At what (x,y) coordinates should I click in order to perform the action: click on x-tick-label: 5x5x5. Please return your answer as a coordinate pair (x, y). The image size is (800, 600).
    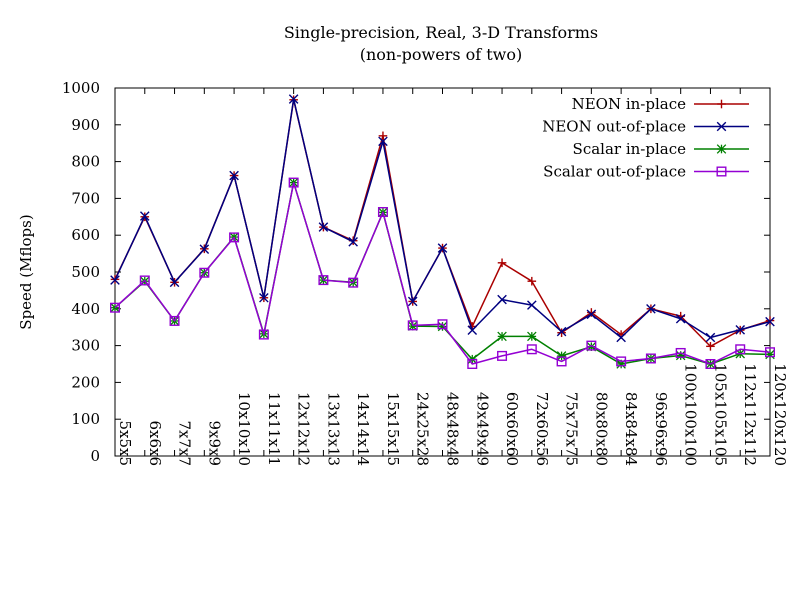
    Looking at the image, I should click on (125, 443).